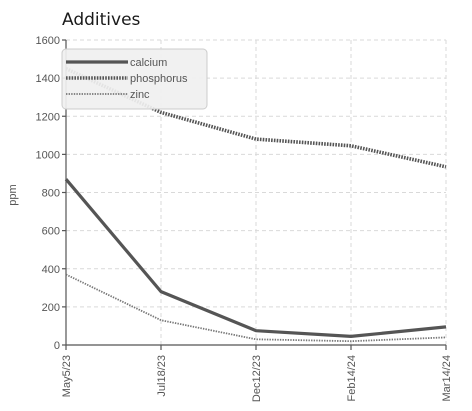  What do you see at coordinates (67, 376) in the screenshot?
I see `x-tick-label: May5/23` at bounding box center [67, 376].